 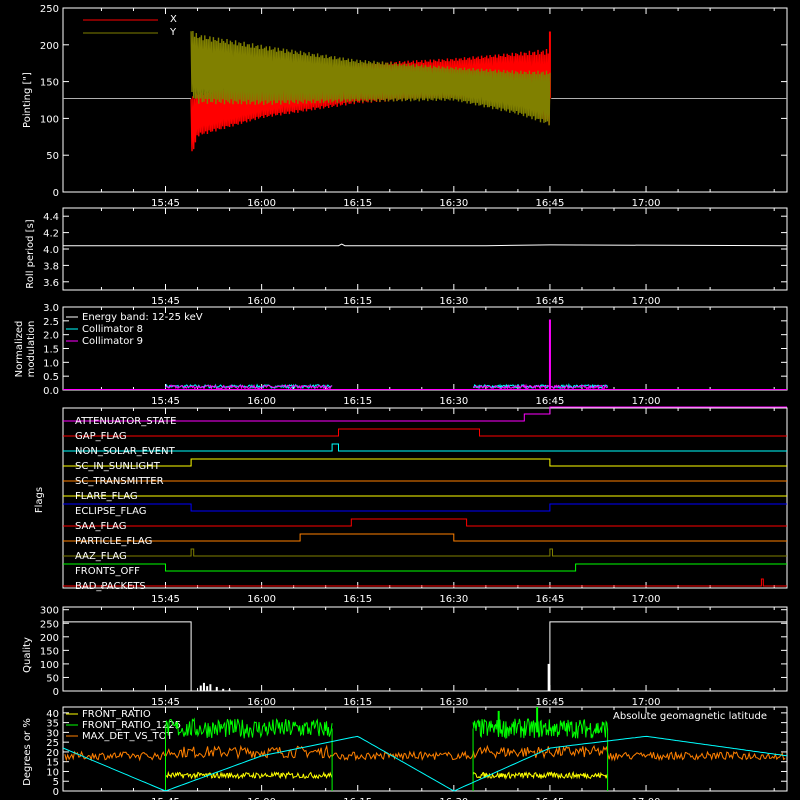 What do you see at coordinates (51, 283) in the screenshot?
I see `roll-ytick-label: 3.6` at bounding box center [51, 283].